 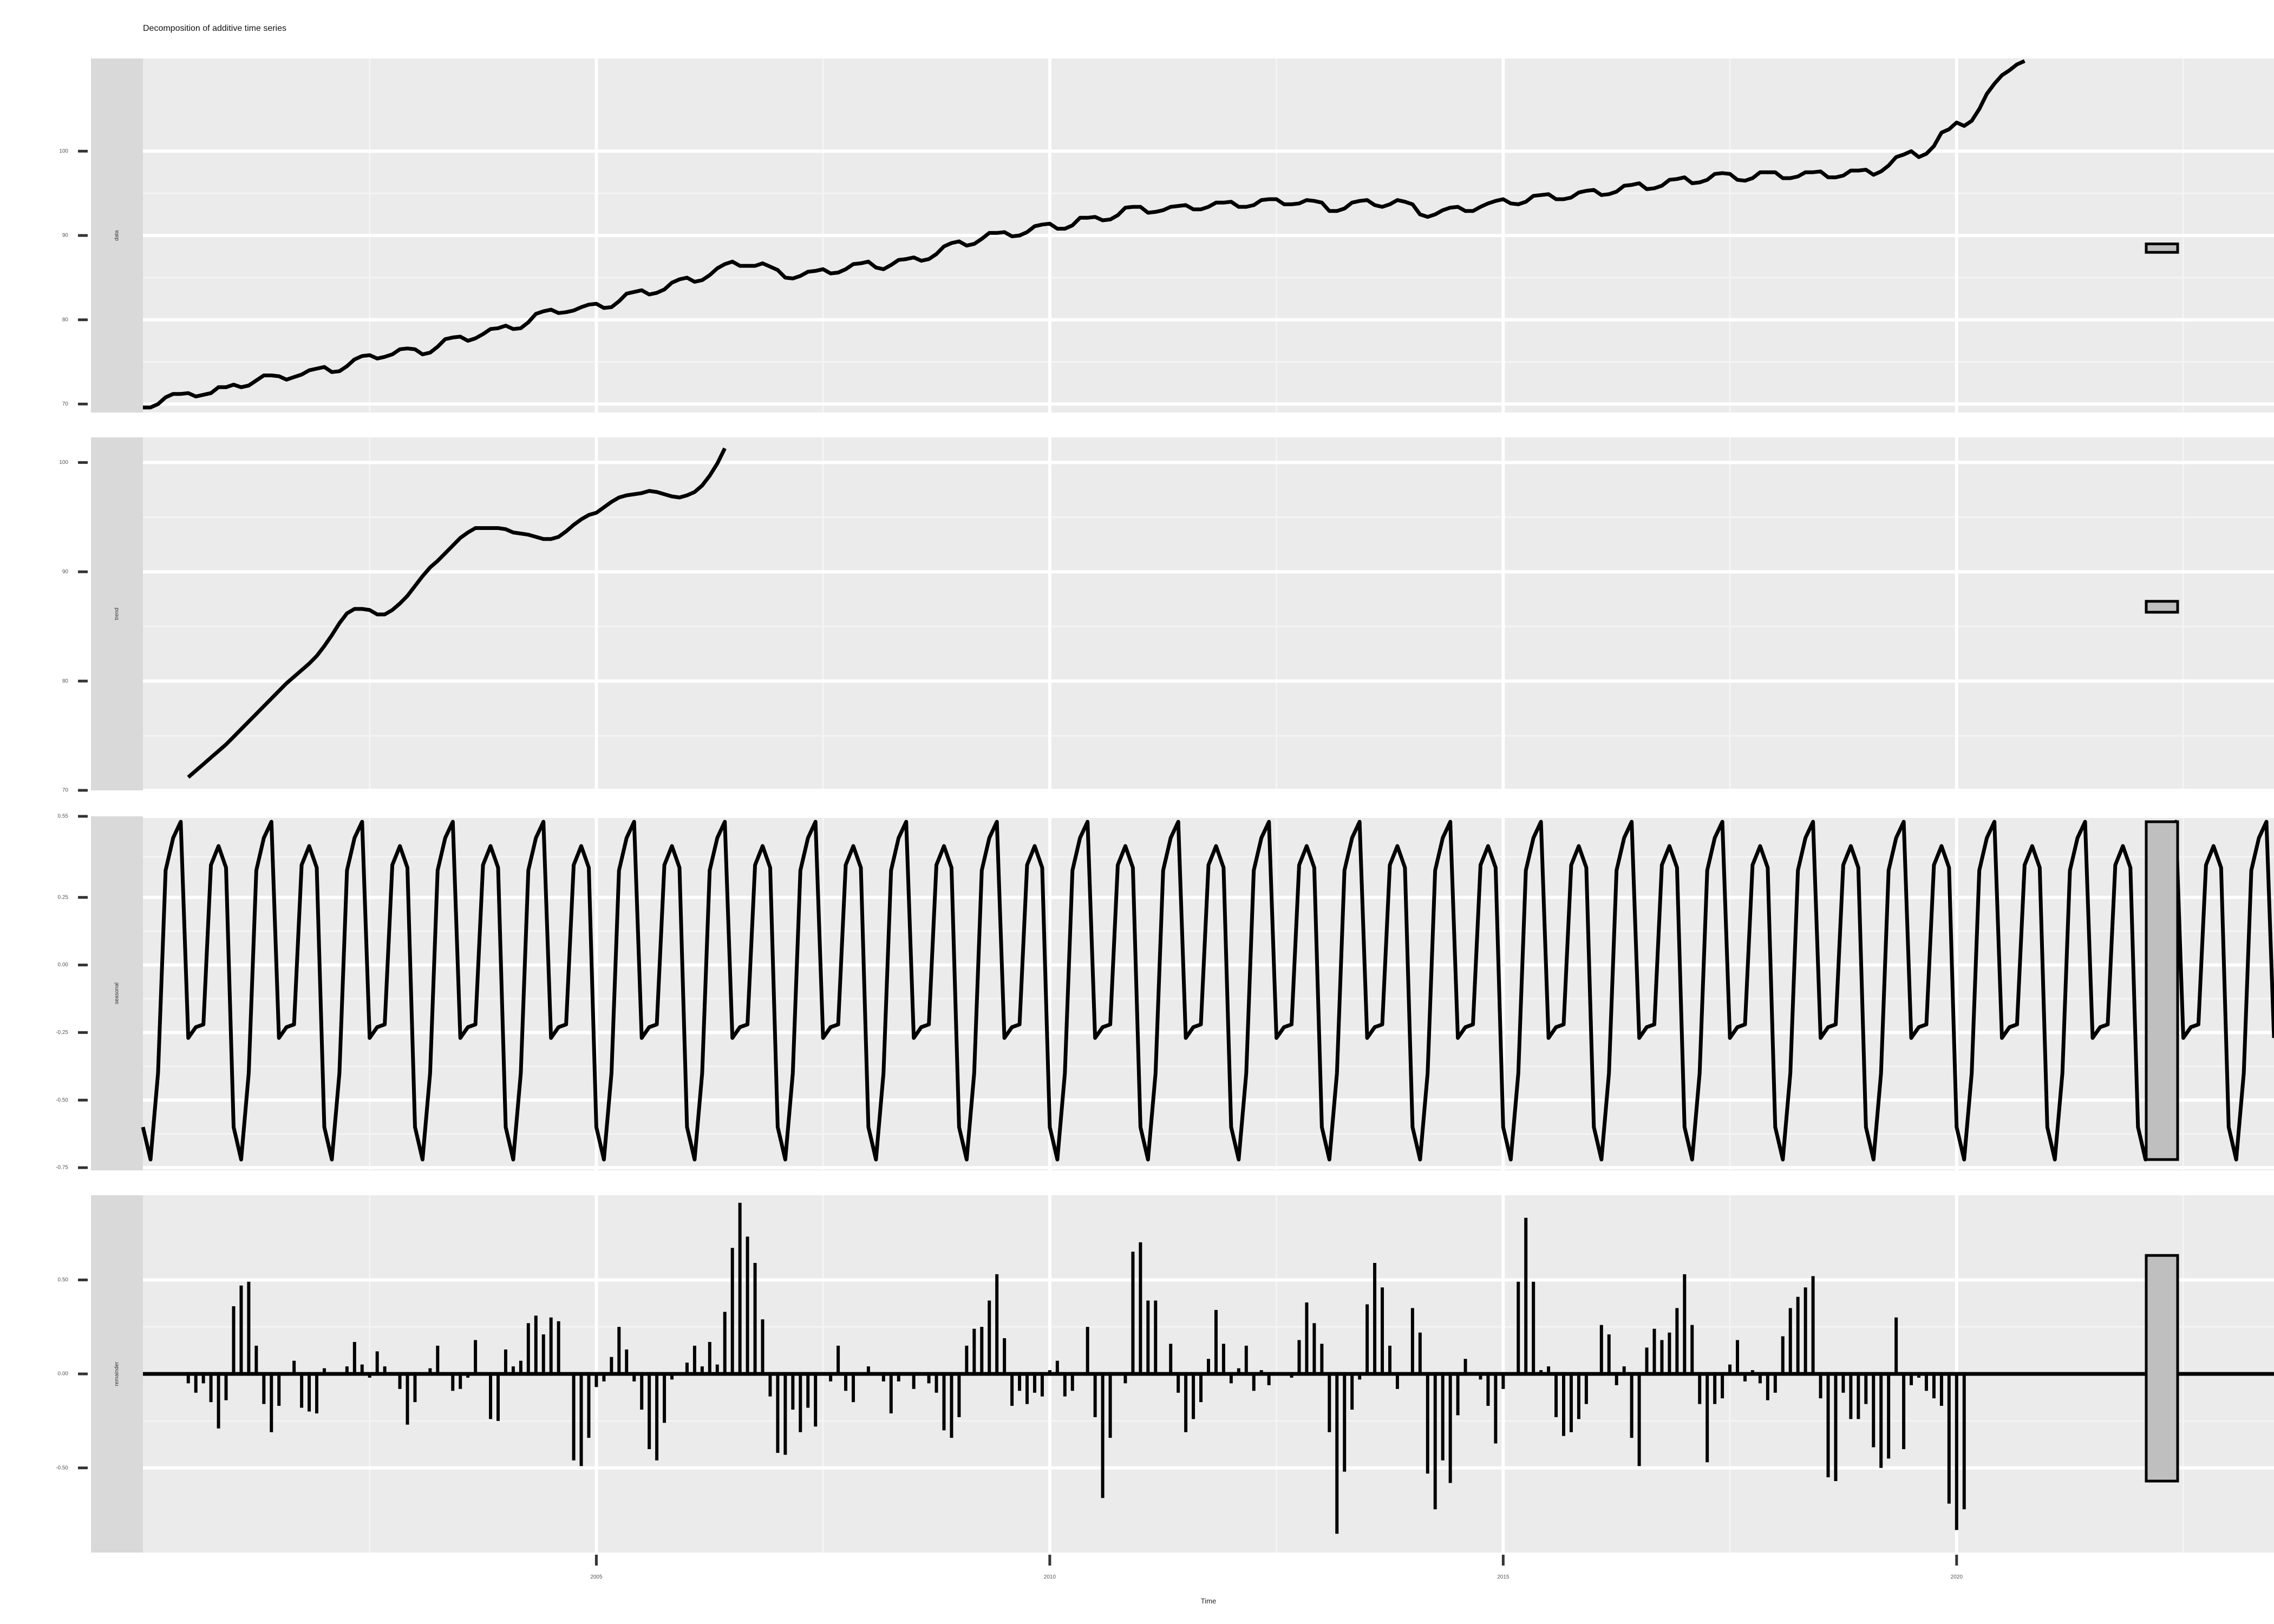 What do you see at coordinates (64, 897) in the screenshot?
I see `y-tick-label: 0.25` at bounding box center [64, 897].